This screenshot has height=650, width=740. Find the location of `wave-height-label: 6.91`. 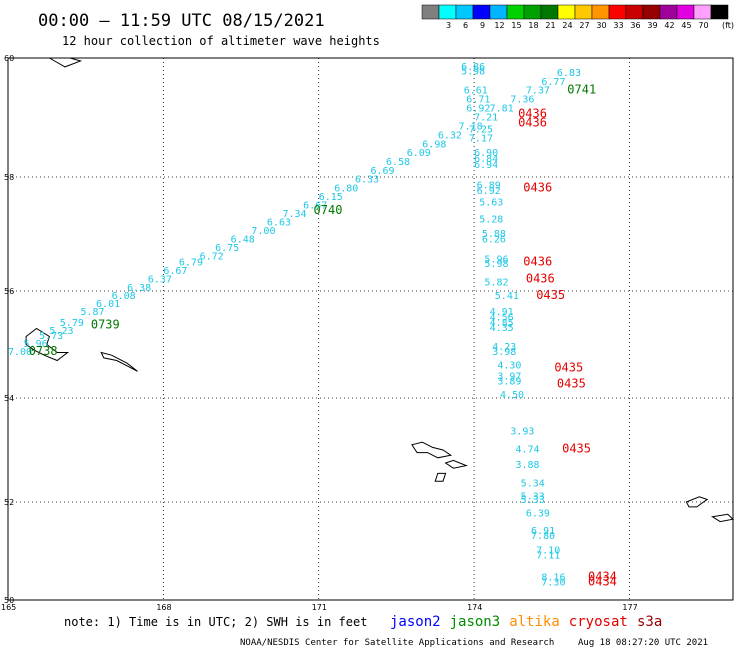

wave-height-label: 6.91 is located at coordinates (543, 531).